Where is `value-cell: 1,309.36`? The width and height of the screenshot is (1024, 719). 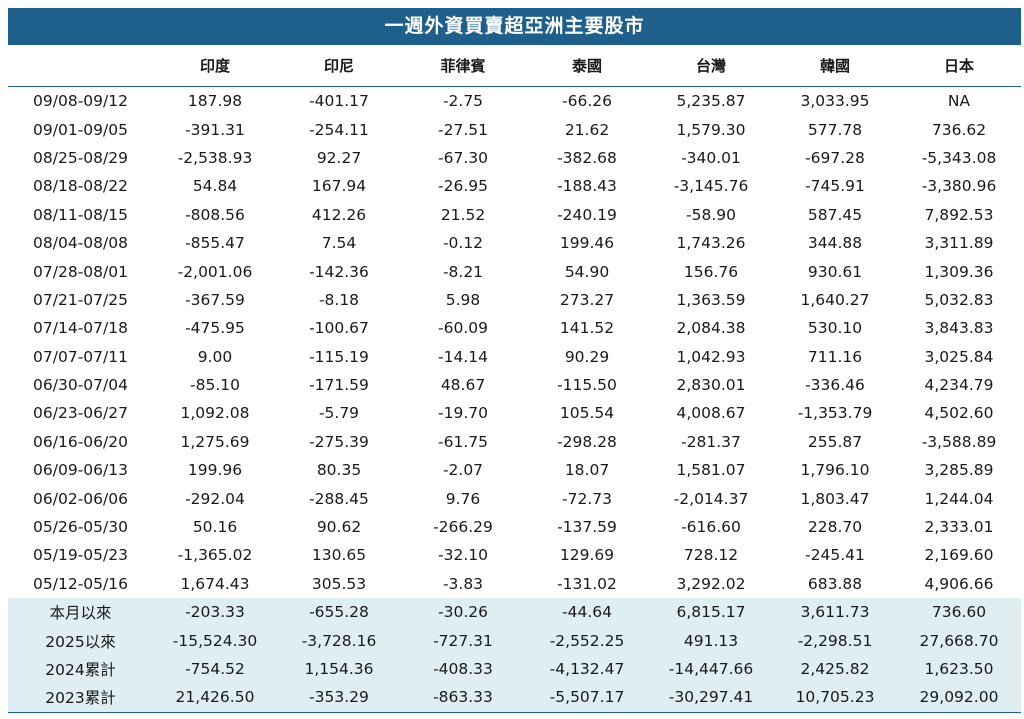 value-cell: 1,309.36 is located at coordinates (959, 271).